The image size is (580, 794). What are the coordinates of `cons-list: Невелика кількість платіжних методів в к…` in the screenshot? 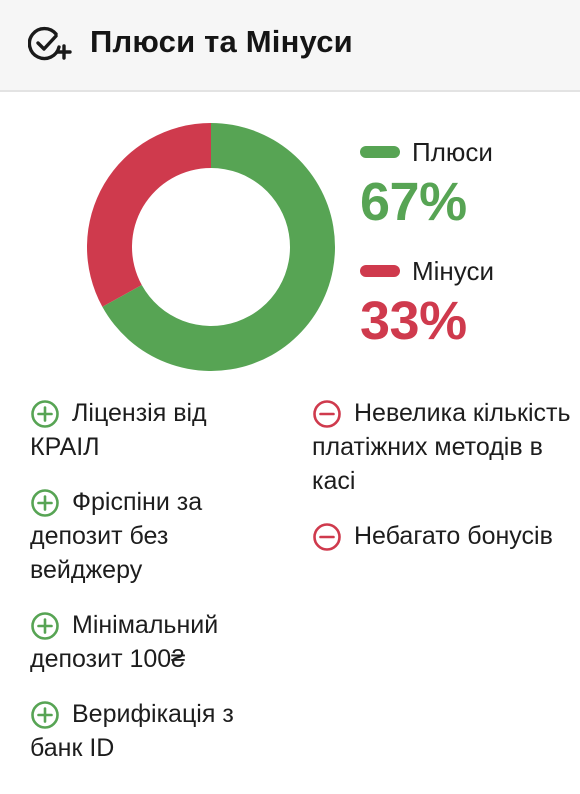 It's located at (443, 485).